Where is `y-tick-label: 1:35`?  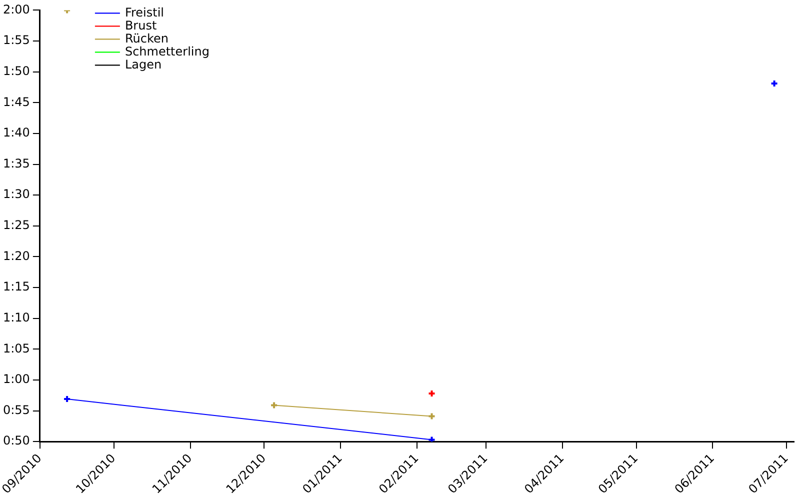
y-tick-label: 1:35 is located at coordinates (16, 163).